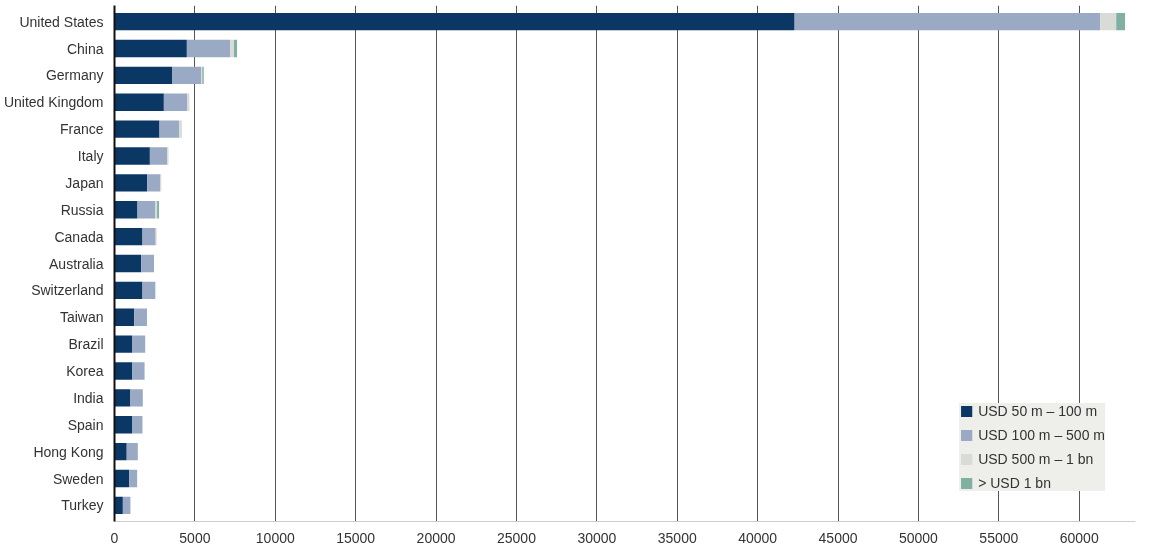 This screenshot has width=1151, height=554. Describe the element at coordinates (74, 75) in the screenshot. I see `y-tick-label: Germany` at that location.